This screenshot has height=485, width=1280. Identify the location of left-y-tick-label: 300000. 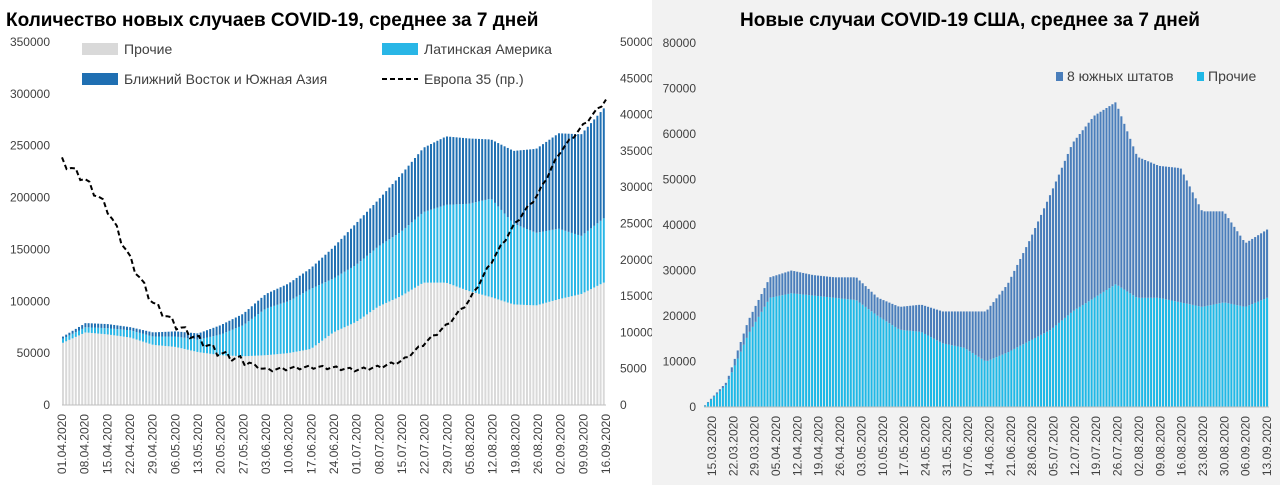
(30, 94).